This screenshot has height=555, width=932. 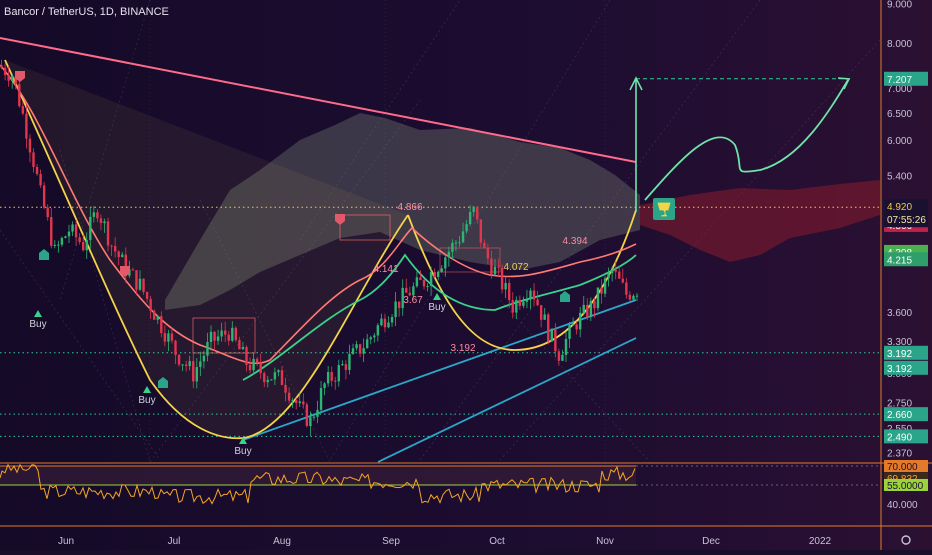 I want to click on time-tick-label: Jun, so click(x=66, y=541).